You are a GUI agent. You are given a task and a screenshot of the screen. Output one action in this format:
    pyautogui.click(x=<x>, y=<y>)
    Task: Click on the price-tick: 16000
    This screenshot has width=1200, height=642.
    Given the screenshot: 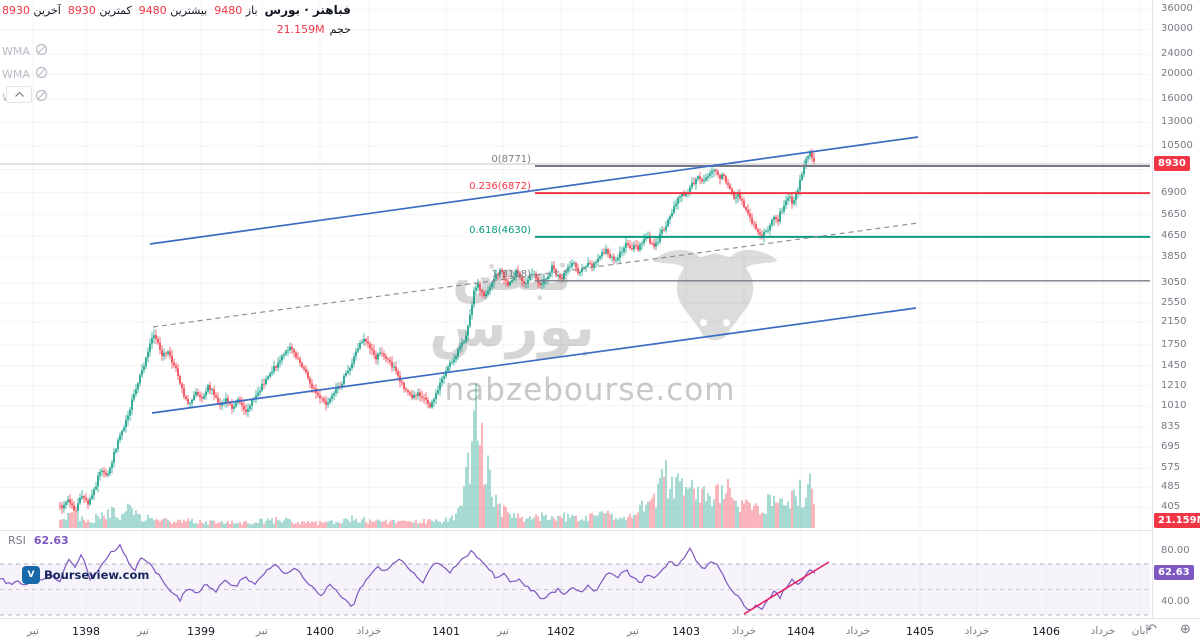 What is the action you would take?
    pyautogui.click(x=1177, y=99)
    